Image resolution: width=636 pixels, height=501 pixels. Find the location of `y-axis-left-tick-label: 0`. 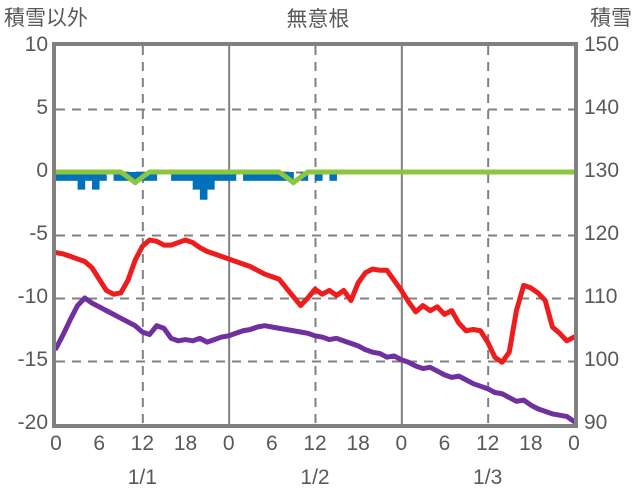

y-axis-left-tick-label: 0 is located at coordinates (42, 170).